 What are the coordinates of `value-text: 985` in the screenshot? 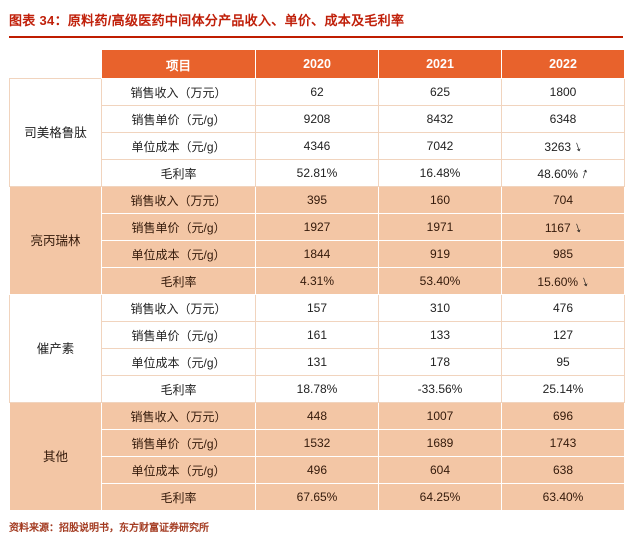 It's located at (563, 254).